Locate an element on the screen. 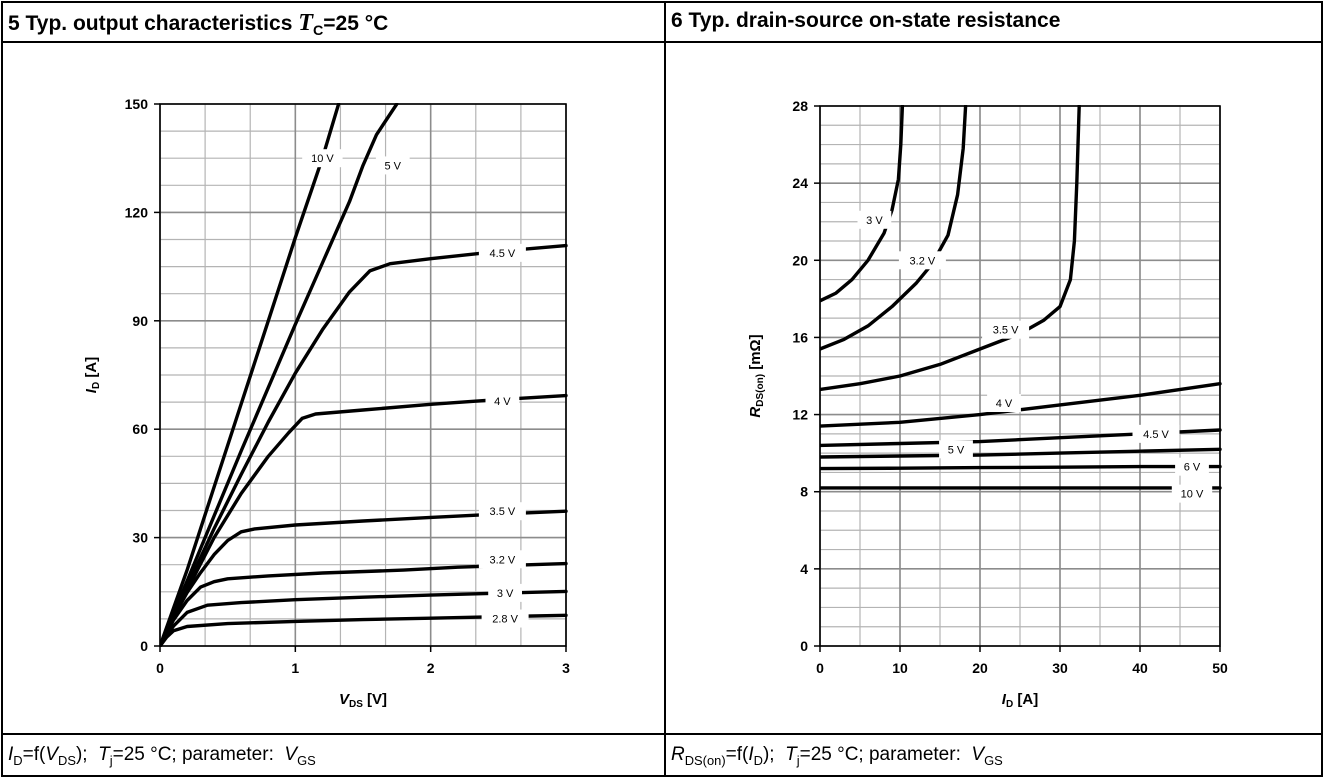  right-caption-p7: V is located at coordinates (978, 754).